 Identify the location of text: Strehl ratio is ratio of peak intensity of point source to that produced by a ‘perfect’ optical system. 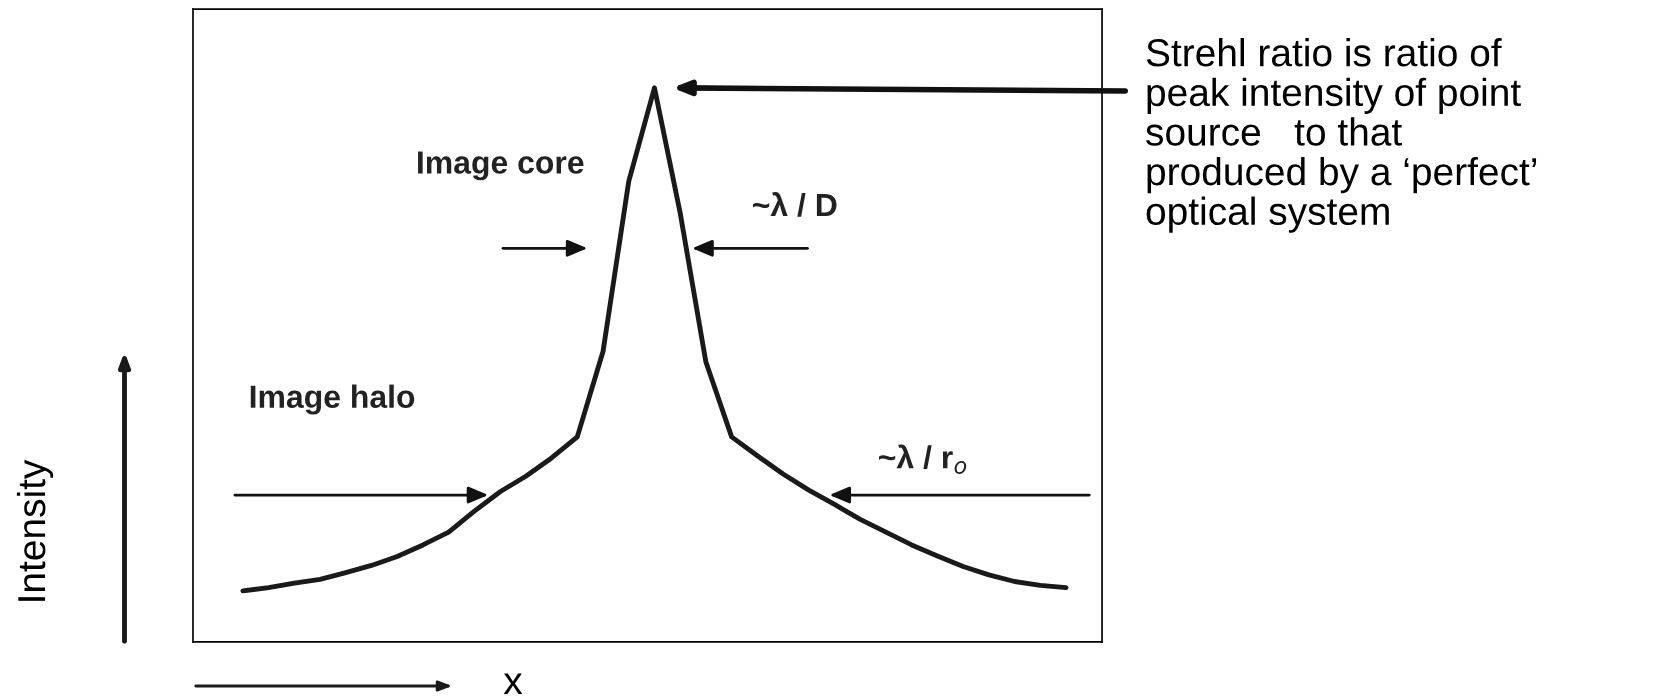
(1341, 135).